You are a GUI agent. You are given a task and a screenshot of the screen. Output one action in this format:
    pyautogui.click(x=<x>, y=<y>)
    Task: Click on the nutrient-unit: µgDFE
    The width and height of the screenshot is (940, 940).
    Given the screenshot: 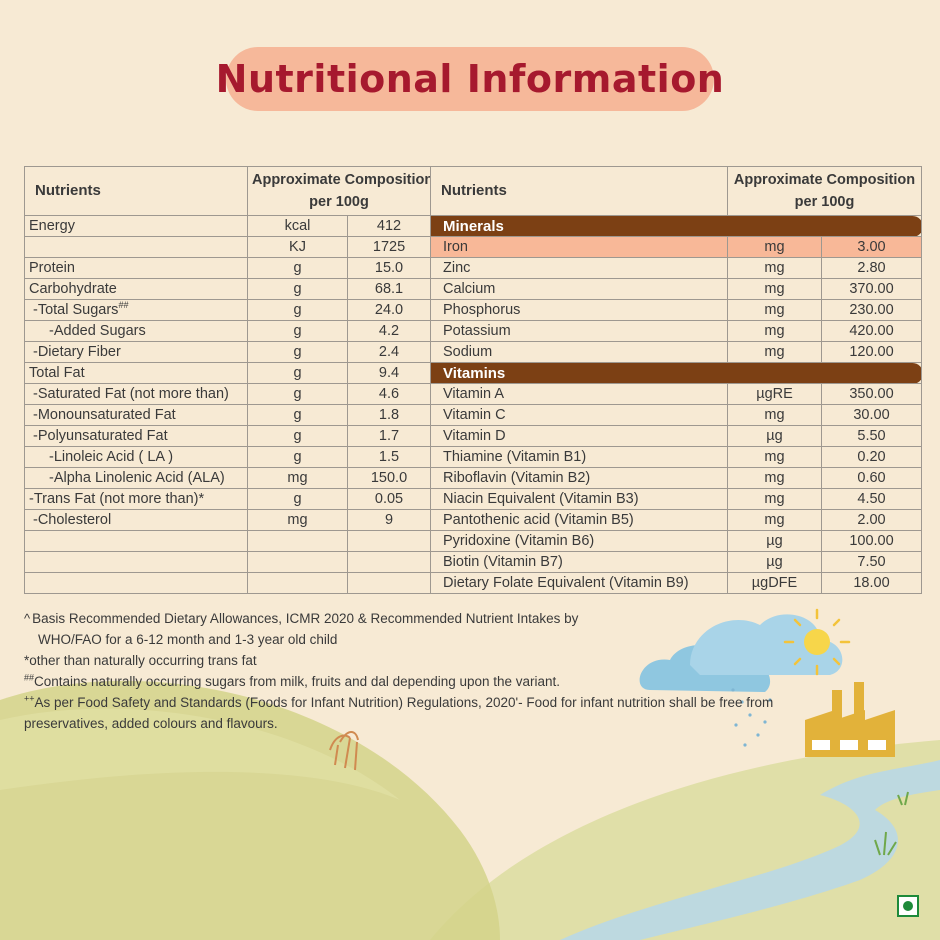 What is the action you would take?
    pyautogui.click(x=774, y=583)
    